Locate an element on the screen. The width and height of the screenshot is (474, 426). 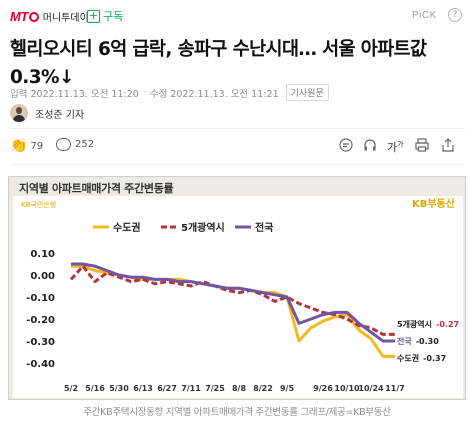
share-icon is located at coordinates (448, 147).